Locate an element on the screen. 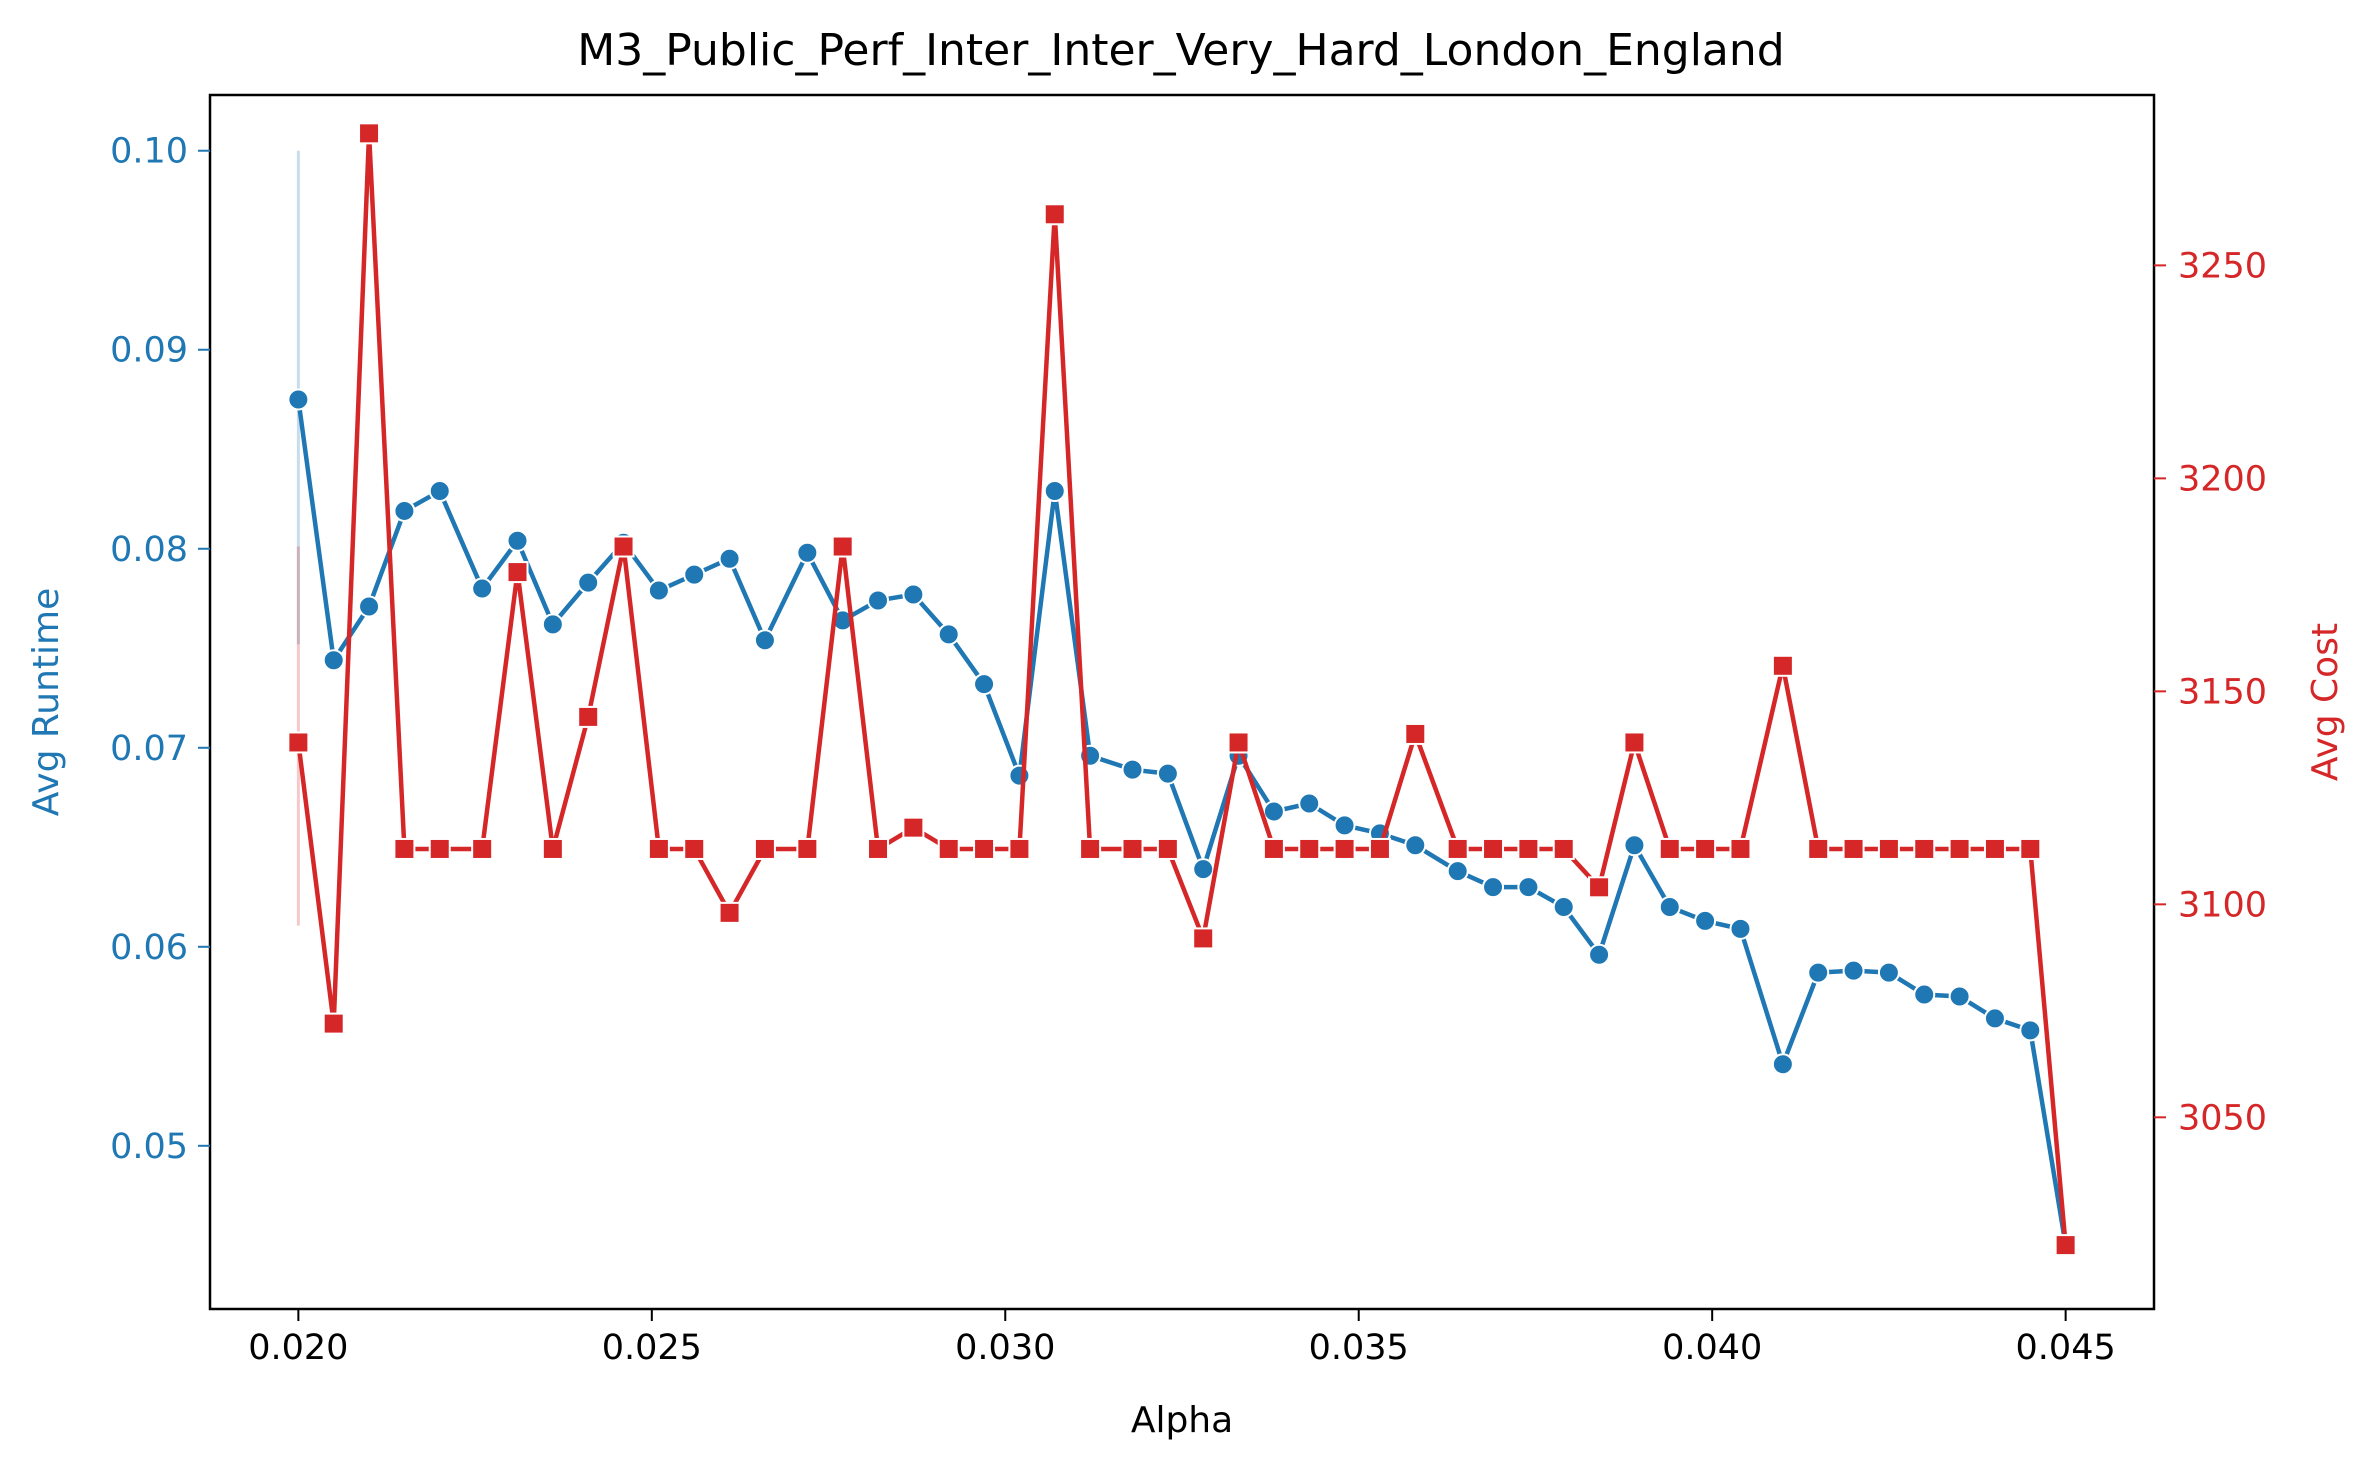  y-right-tick-label: 3200 is located at coordinates (2222, 479).